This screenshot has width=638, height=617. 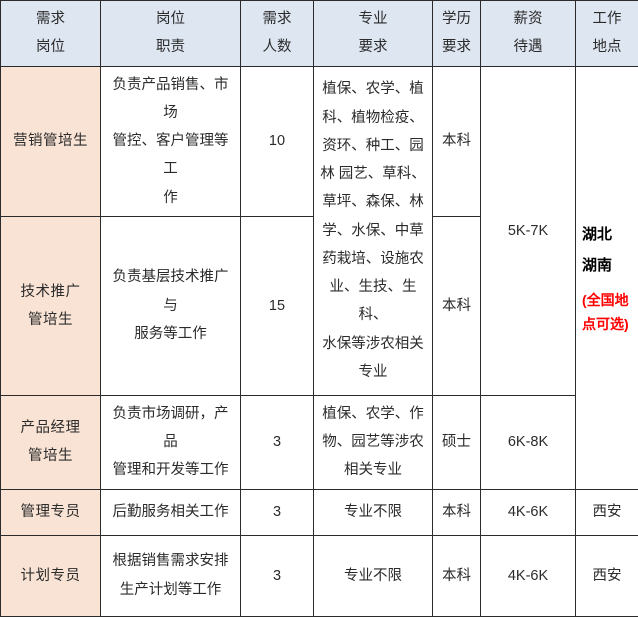 I want to click on position-line1: 管理专员, so click(x=50, y=512).